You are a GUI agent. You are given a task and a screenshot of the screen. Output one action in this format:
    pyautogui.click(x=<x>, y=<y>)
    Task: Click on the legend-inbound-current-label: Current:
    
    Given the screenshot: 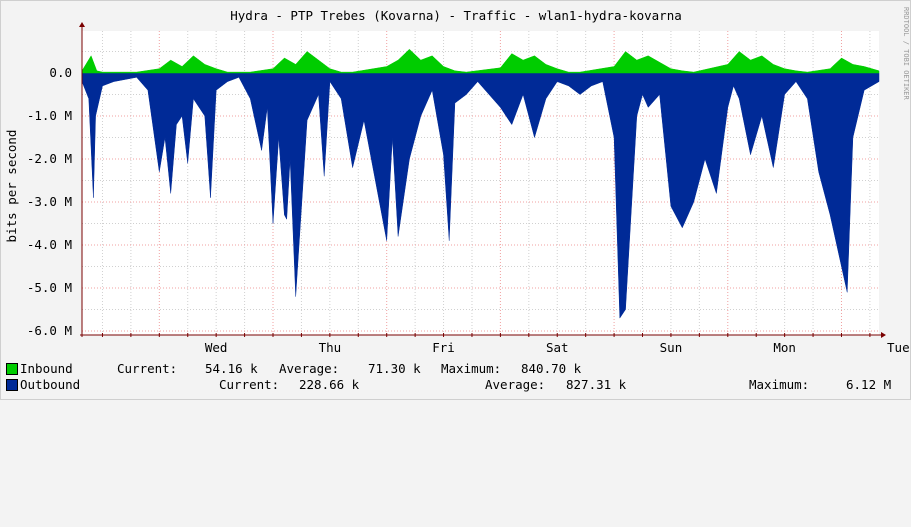 What is the action you would take?
    pyautogui.click(x=147, y=368)
    